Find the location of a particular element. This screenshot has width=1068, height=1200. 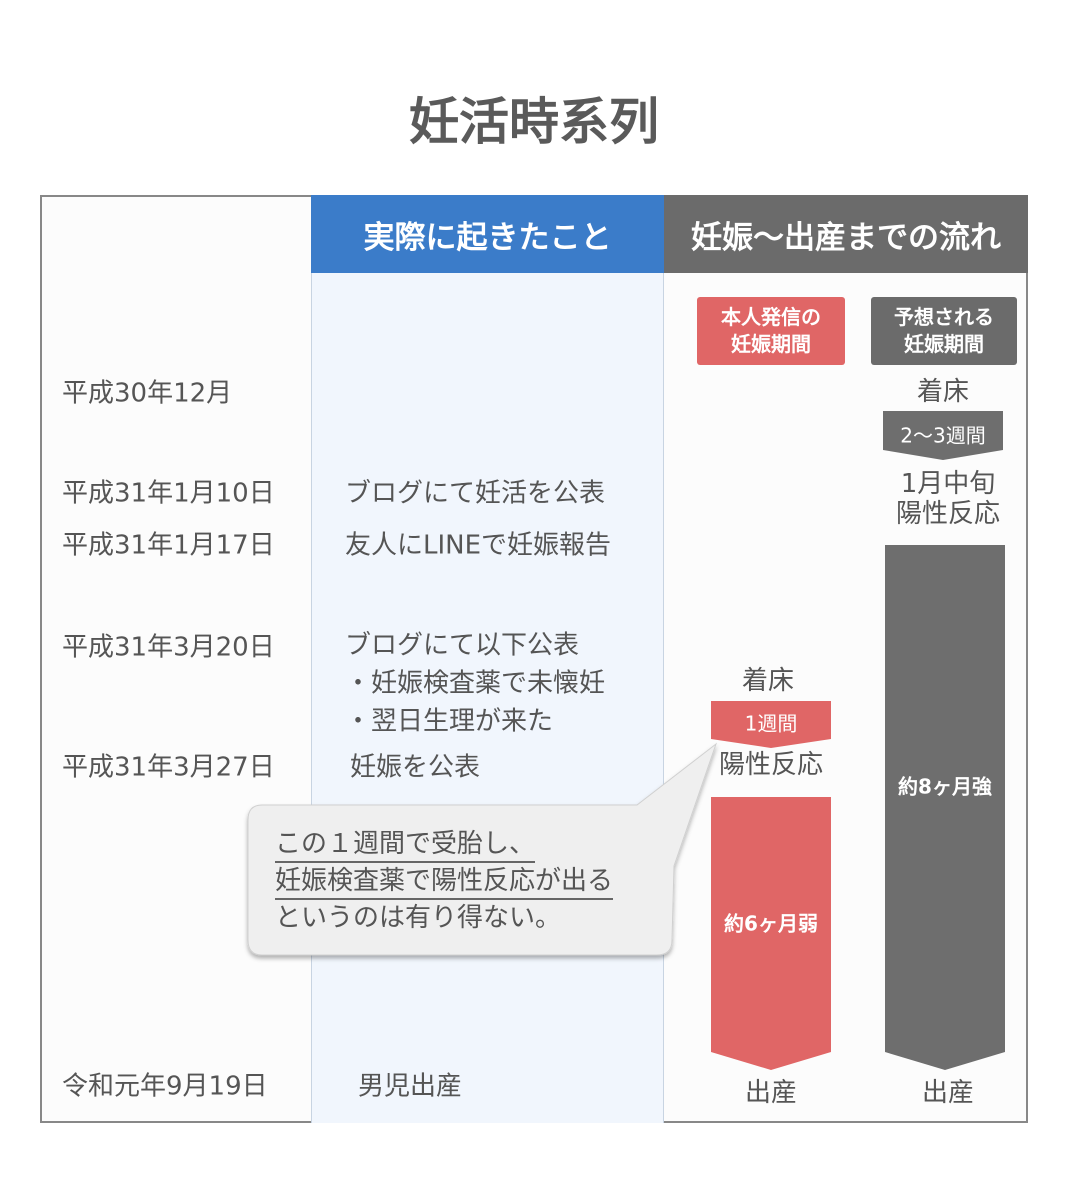

callout-text: この１週間で受胎し、 妊娠検査薬で陽性反応が出る というのは有り得ない。 is located at coordinates (444, 881).